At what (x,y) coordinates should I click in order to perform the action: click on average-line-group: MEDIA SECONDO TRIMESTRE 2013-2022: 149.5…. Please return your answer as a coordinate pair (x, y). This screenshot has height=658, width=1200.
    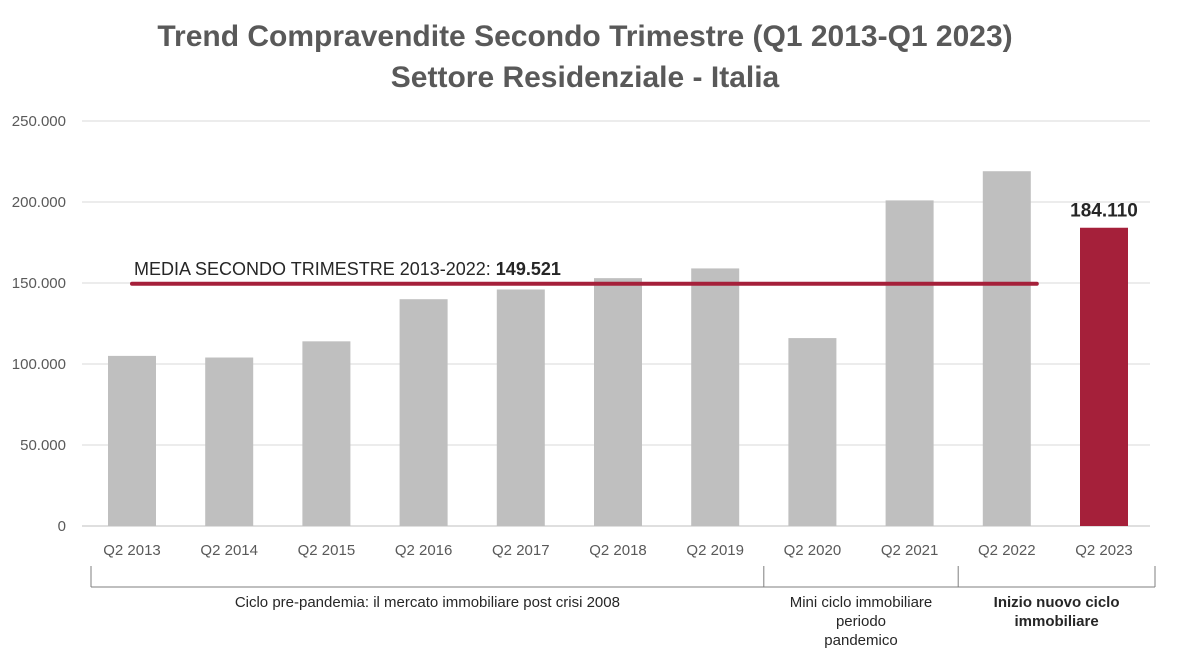
    Looking at the image, I should click on (584, 272).